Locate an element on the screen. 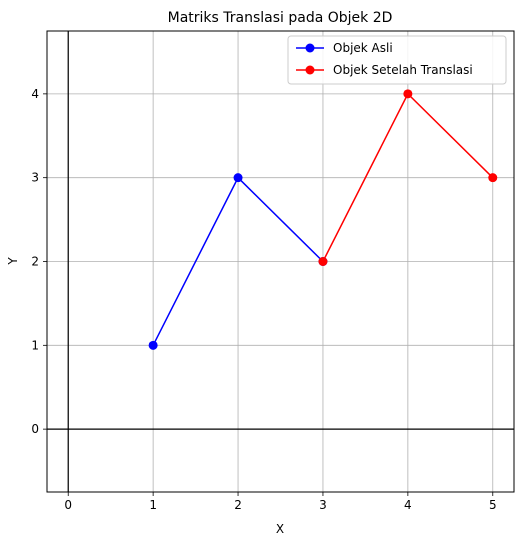 The height and width of the screenshot is (545, 523). x-tick-label: 3 is located at coordinates (323, 505).